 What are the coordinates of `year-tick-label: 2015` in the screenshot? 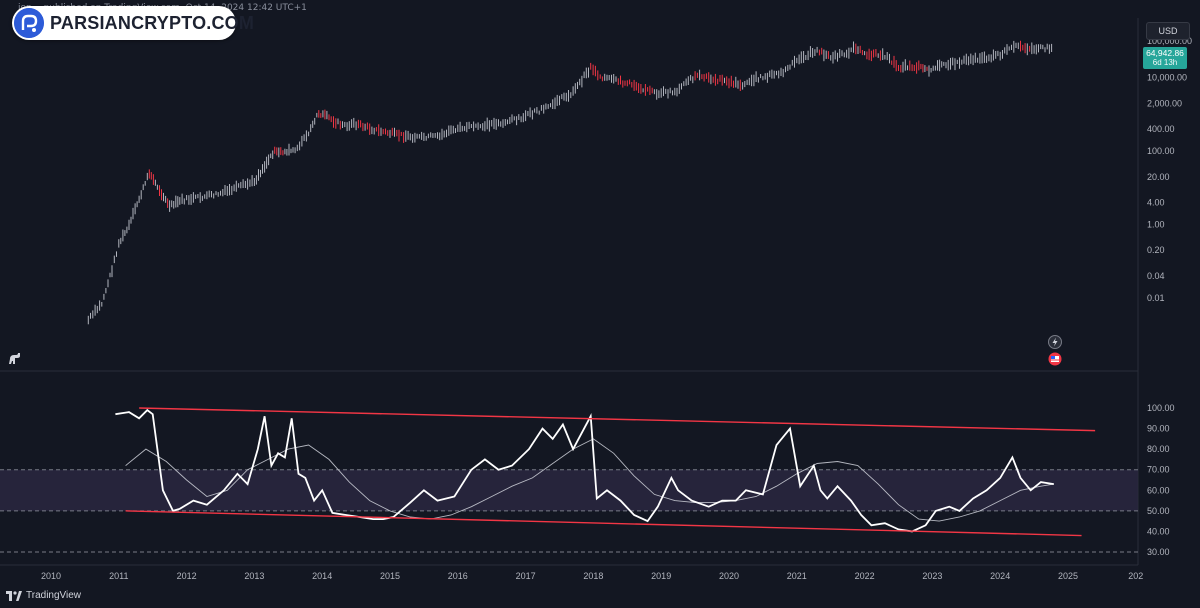 It's located at (390, 576).